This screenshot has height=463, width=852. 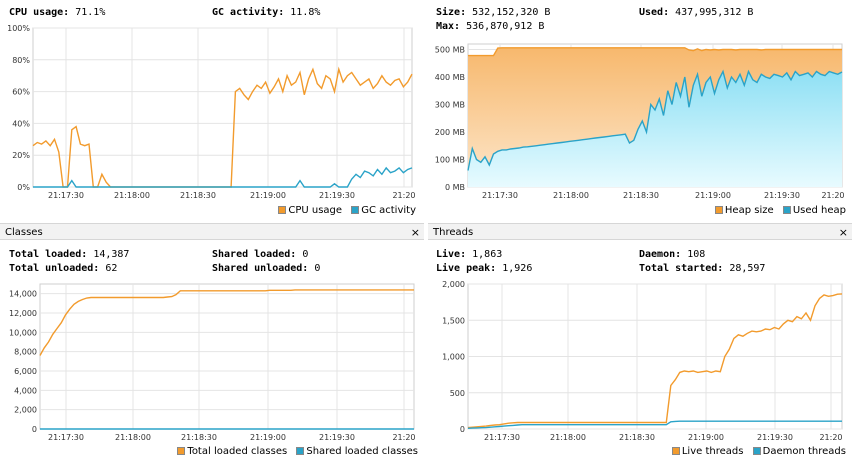 I want to click on y-tick-label: 60%, so click(x=21, y=92).